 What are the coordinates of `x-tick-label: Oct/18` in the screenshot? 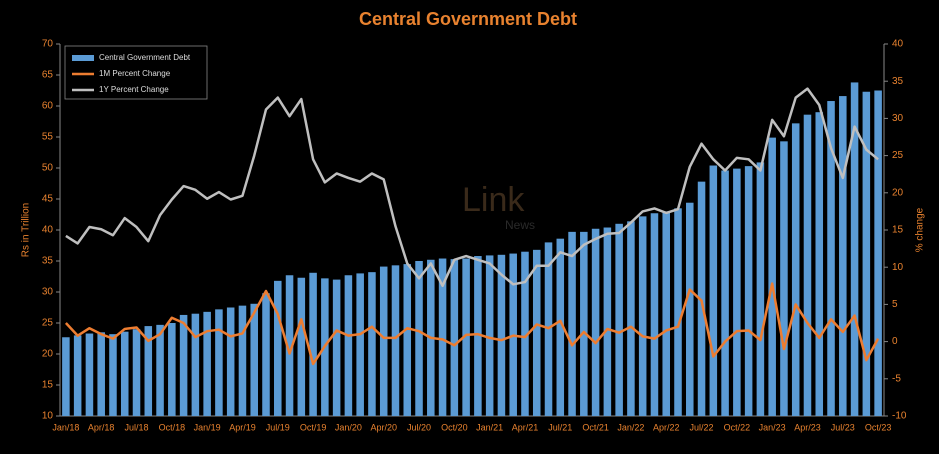 It's located at (172, 427).